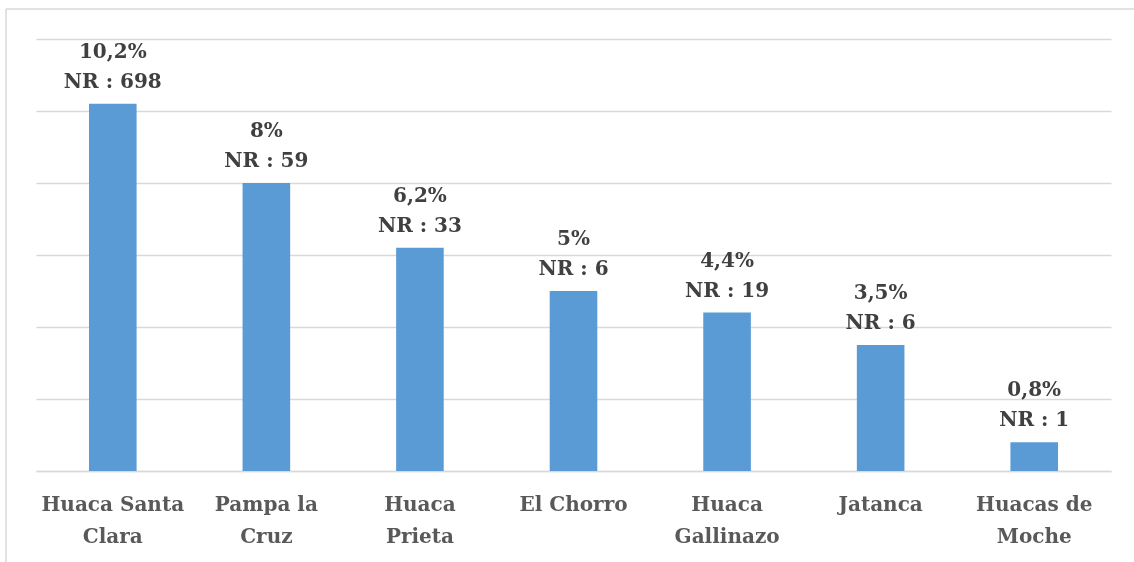  I want to click on x-tick-label: Huaca Santa Clara, so click(113, 519).